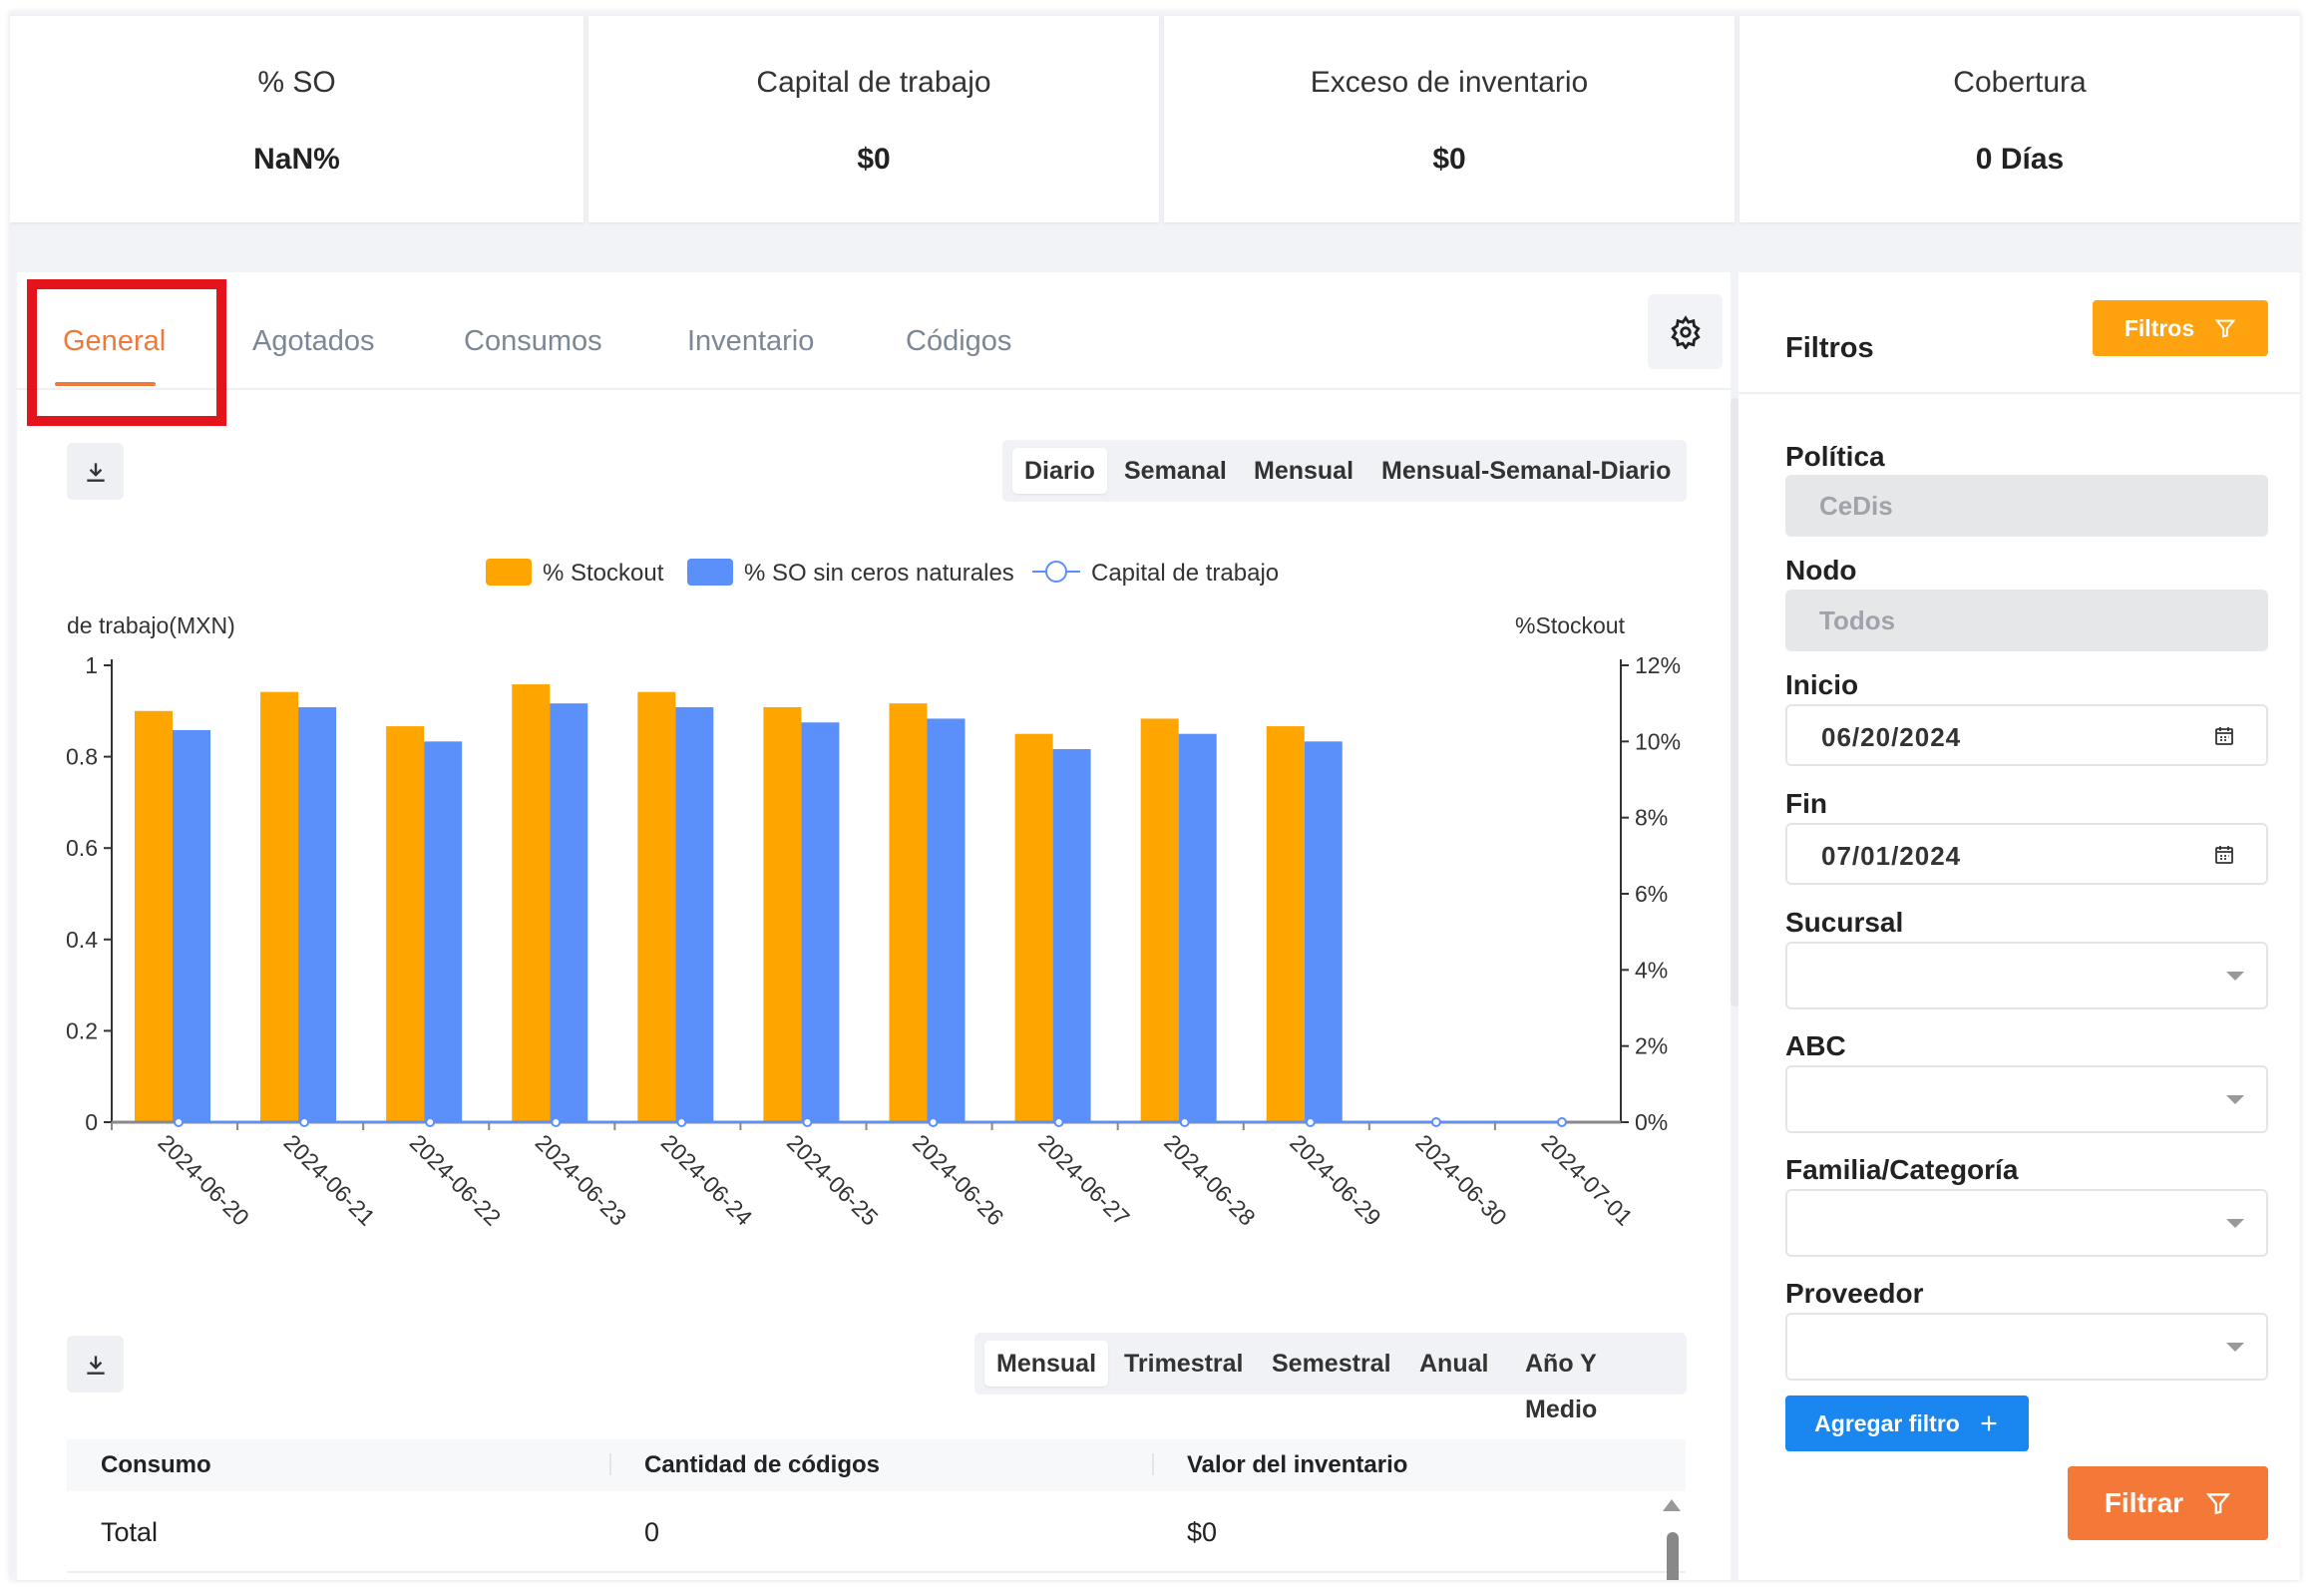 This screenshot has height=1596, width=2317. Describe the element at coordinates (1297, 1464) in the screenshot. I see `column-header: Valor del inventario` at that location.